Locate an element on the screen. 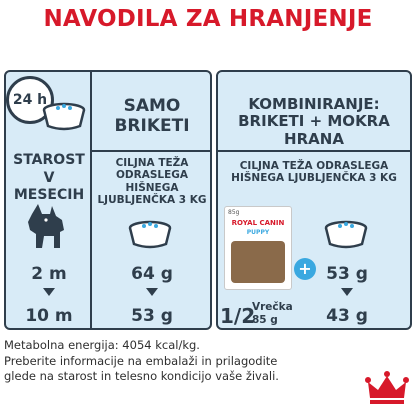 The width and height of the screenshot is (416, 416). wet-food-pouch-image: 85g ROYAL CANIN PUPPY is located at coordinates (258, 248).